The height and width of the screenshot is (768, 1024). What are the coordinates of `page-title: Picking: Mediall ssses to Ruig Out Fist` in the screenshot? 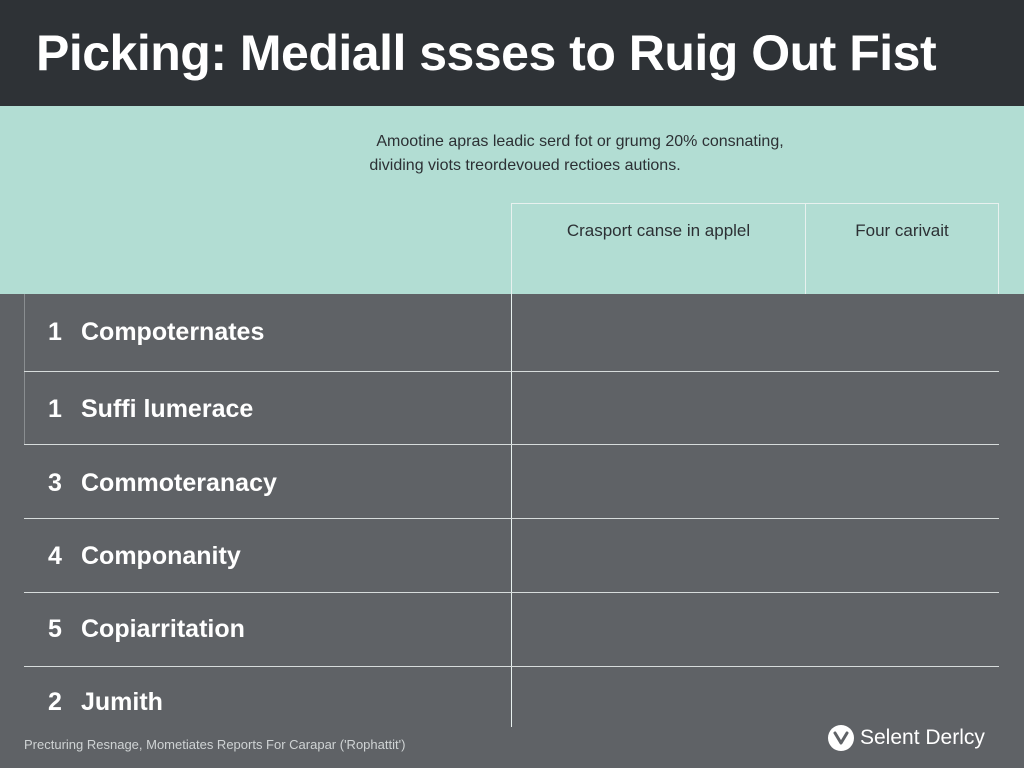 It's located at (486, 53).